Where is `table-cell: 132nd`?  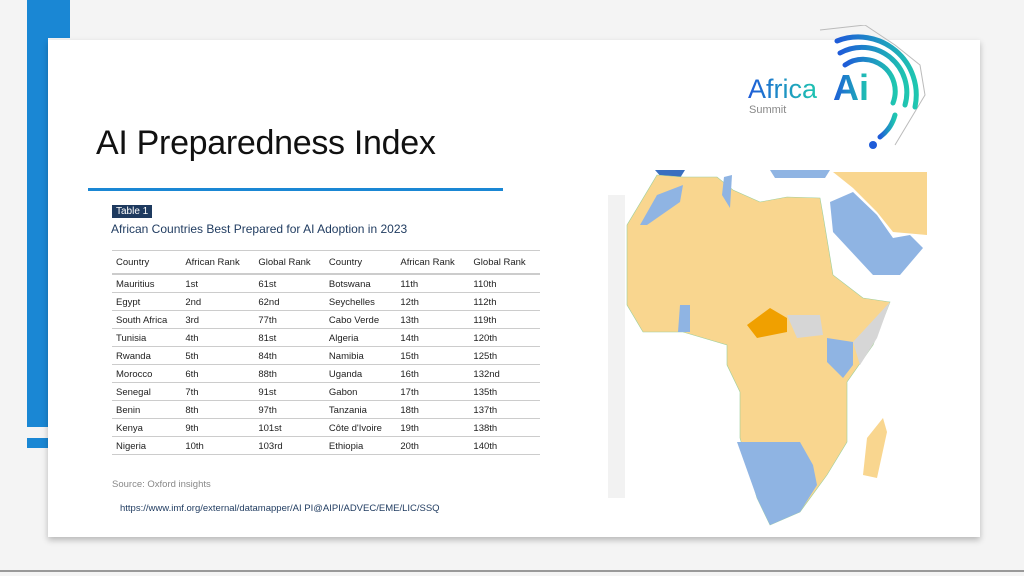 table-cell: 132nd is located at coordinates (504, 373).